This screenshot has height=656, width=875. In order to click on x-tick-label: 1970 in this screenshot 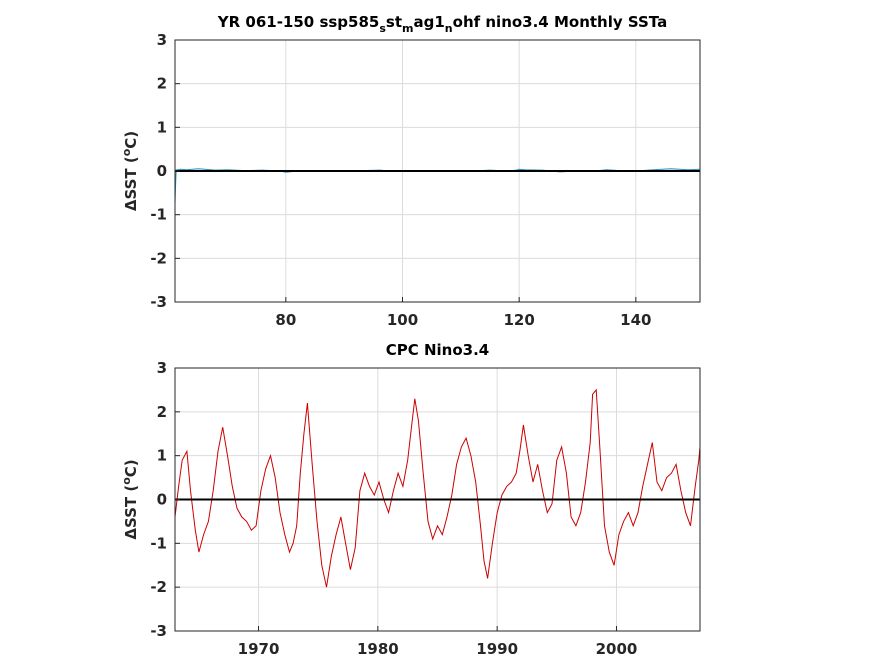, I will do `click(259, 648)`.